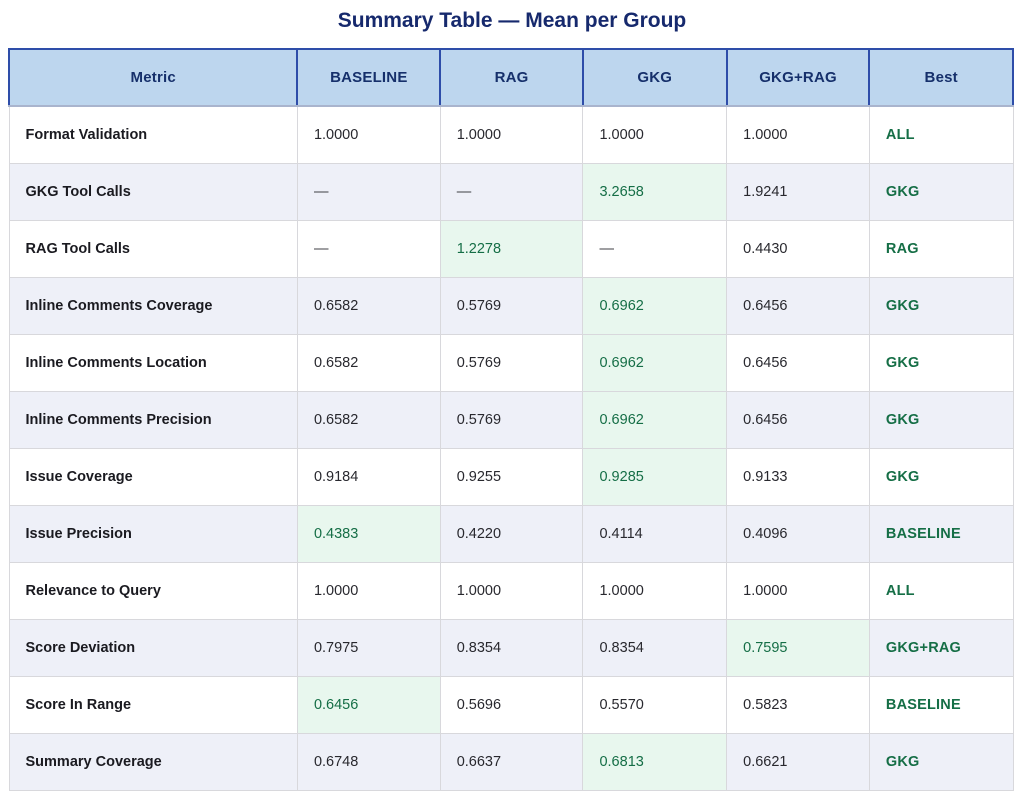  What do you see at coordinates (369, 77) in the screenshot?
I see `column-header-baseline: BASELINE` at bounding box center [369, 77].